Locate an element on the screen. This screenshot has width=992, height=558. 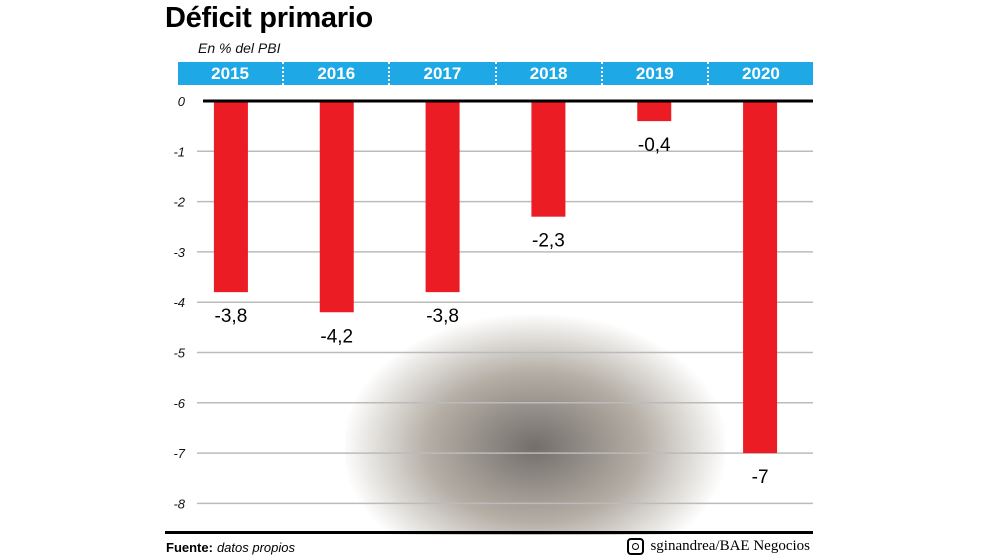
year-label: 2016 is located at coordinates (335, 73).